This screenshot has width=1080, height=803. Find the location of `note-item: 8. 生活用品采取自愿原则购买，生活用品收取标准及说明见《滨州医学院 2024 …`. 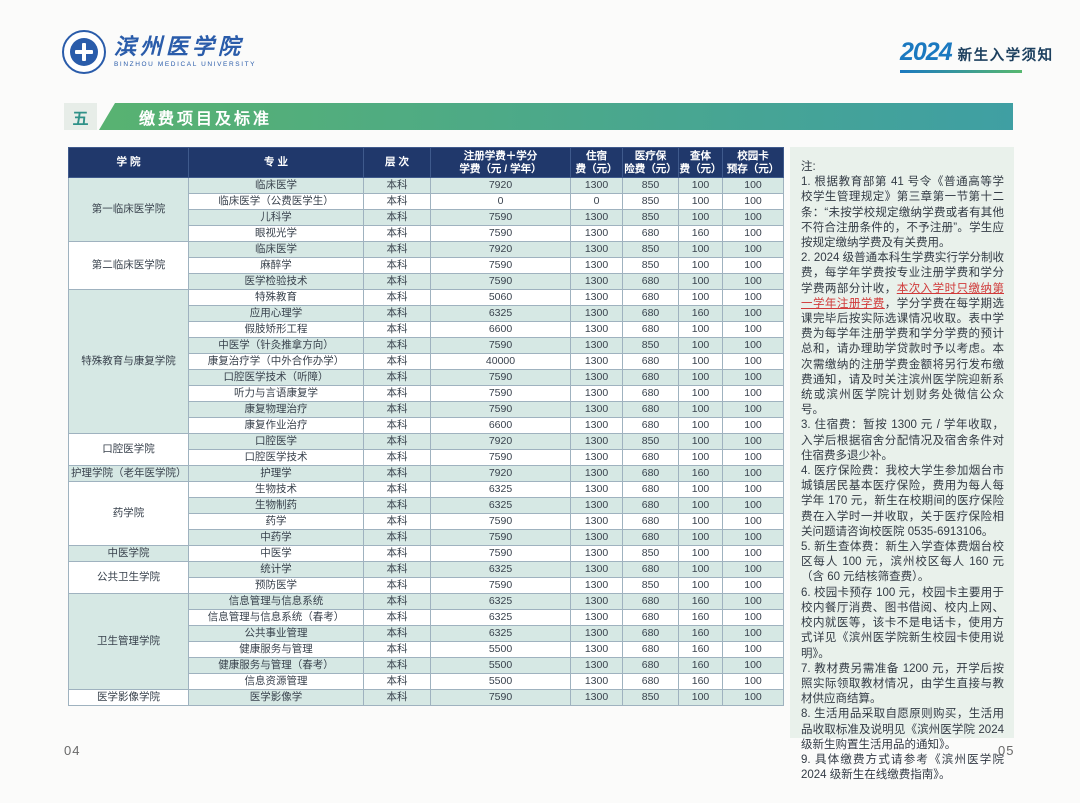

note-item: 8. 生活用品采取自愿原则购买，生活用品收取标准及说明见《滨州医学院 2024 … is located at coordinates (902, 730).